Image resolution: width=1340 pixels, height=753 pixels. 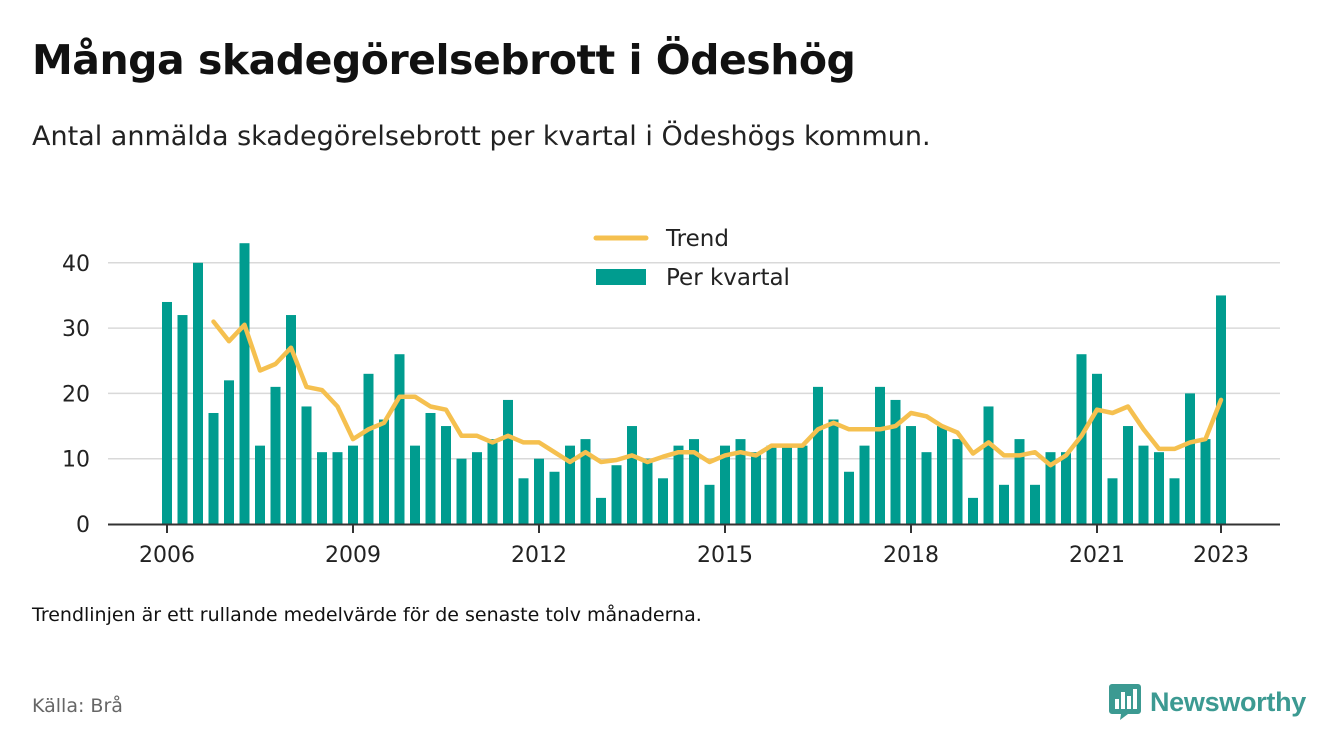 I want to click on brand-logo: Newsworthy, so click(x=1207, y=702).